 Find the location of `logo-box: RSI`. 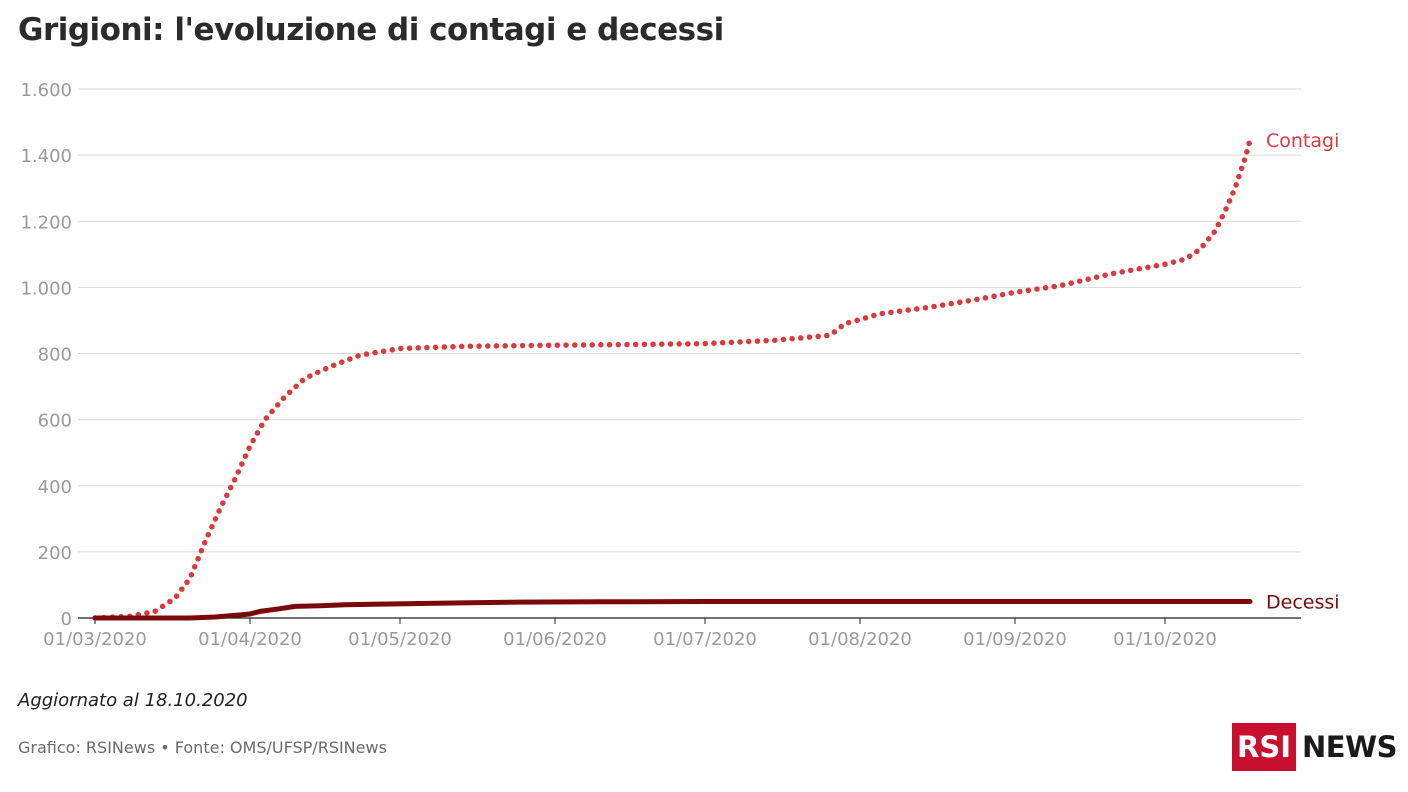

logo-box: RSI is located at coordinates (1264, 747).